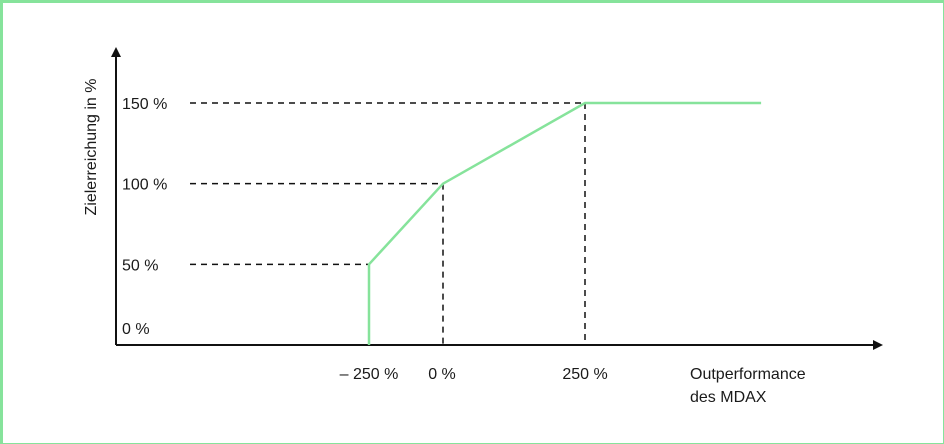  Describe the element at coordinates (442, 374) in the screenshot. I see `x-tick-label: 0 %` at that location.